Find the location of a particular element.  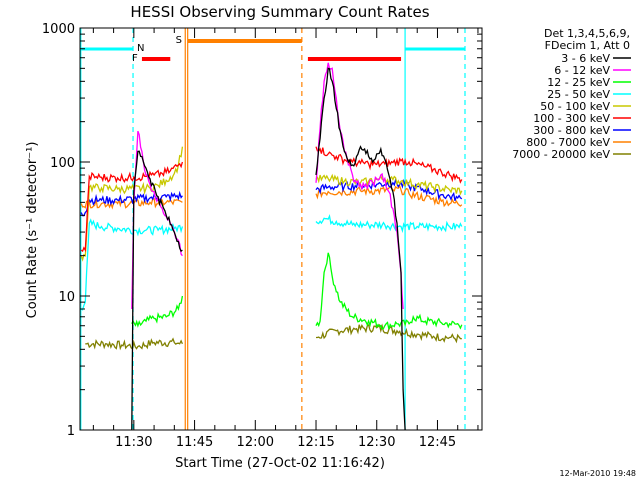

legend-entry-label-8: 7000 - 20000 keV is located at coordinates (561, 154).